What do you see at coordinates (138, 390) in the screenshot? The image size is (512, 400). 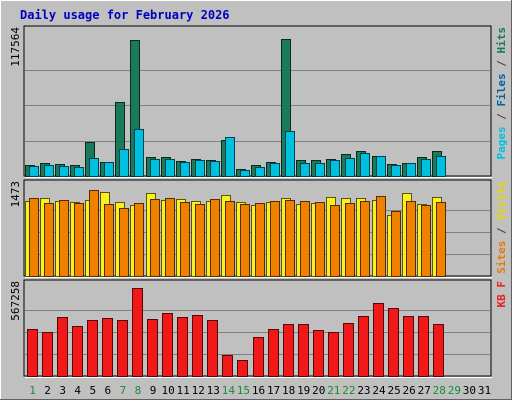 I see `x-tick-label-day-8: 8` at bounding box center [138, 390].